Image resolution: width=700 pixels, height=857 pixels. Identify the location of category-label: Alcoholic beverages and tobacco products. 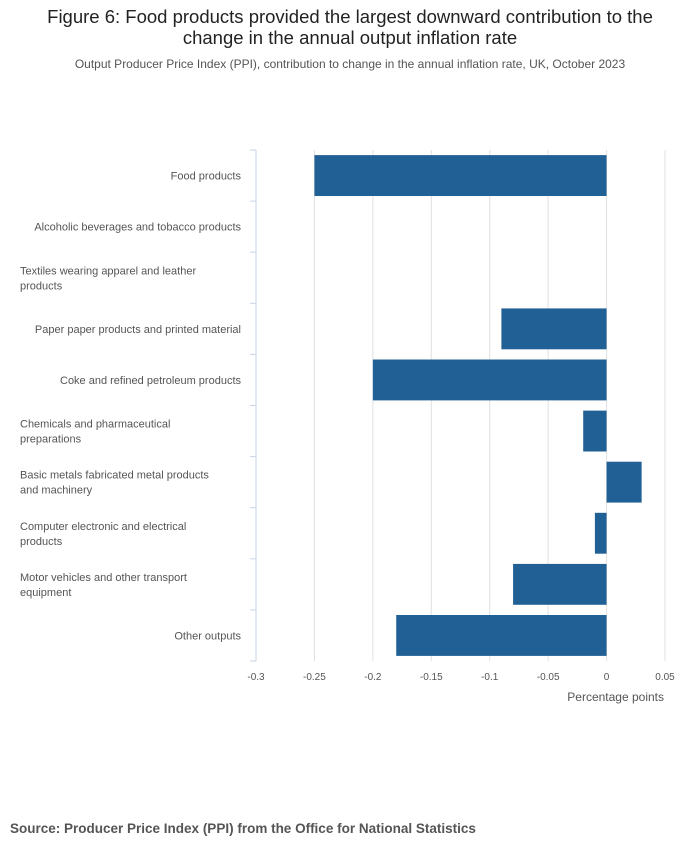
(137, 228).